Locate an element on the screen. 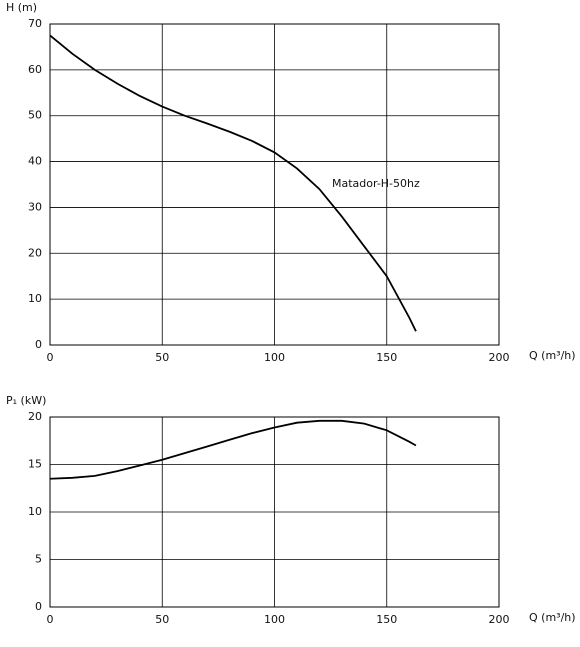 The width and height of the screenshot is (580, 647). curve-label: Matador-H-50hz is located at coordinates (376, 183).